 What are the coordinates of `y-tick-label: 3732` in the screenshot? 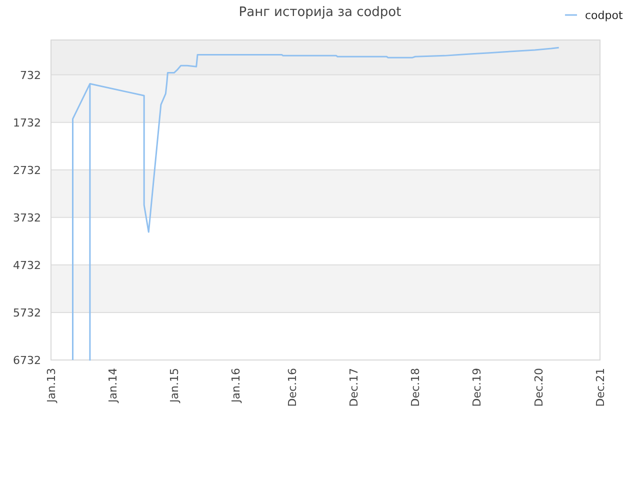 It's located at (27, 217).